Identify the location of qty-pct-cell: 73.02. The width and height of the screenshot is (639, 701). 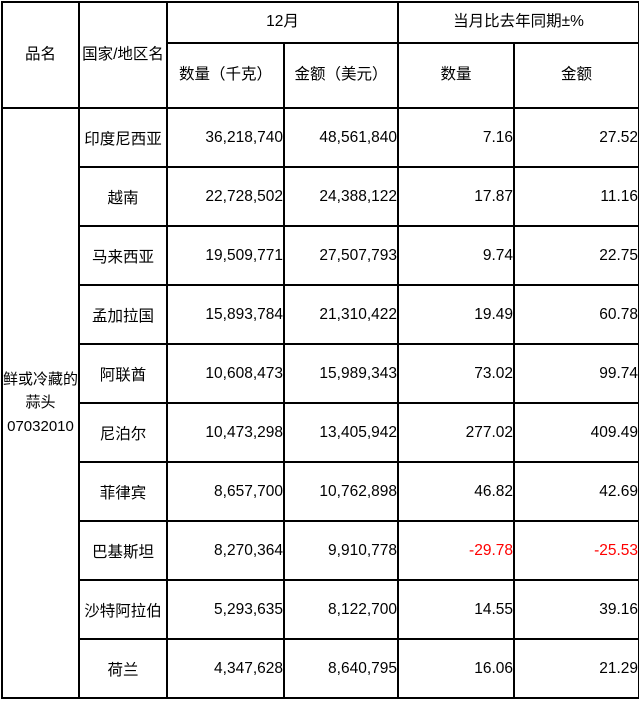
(456, 373).